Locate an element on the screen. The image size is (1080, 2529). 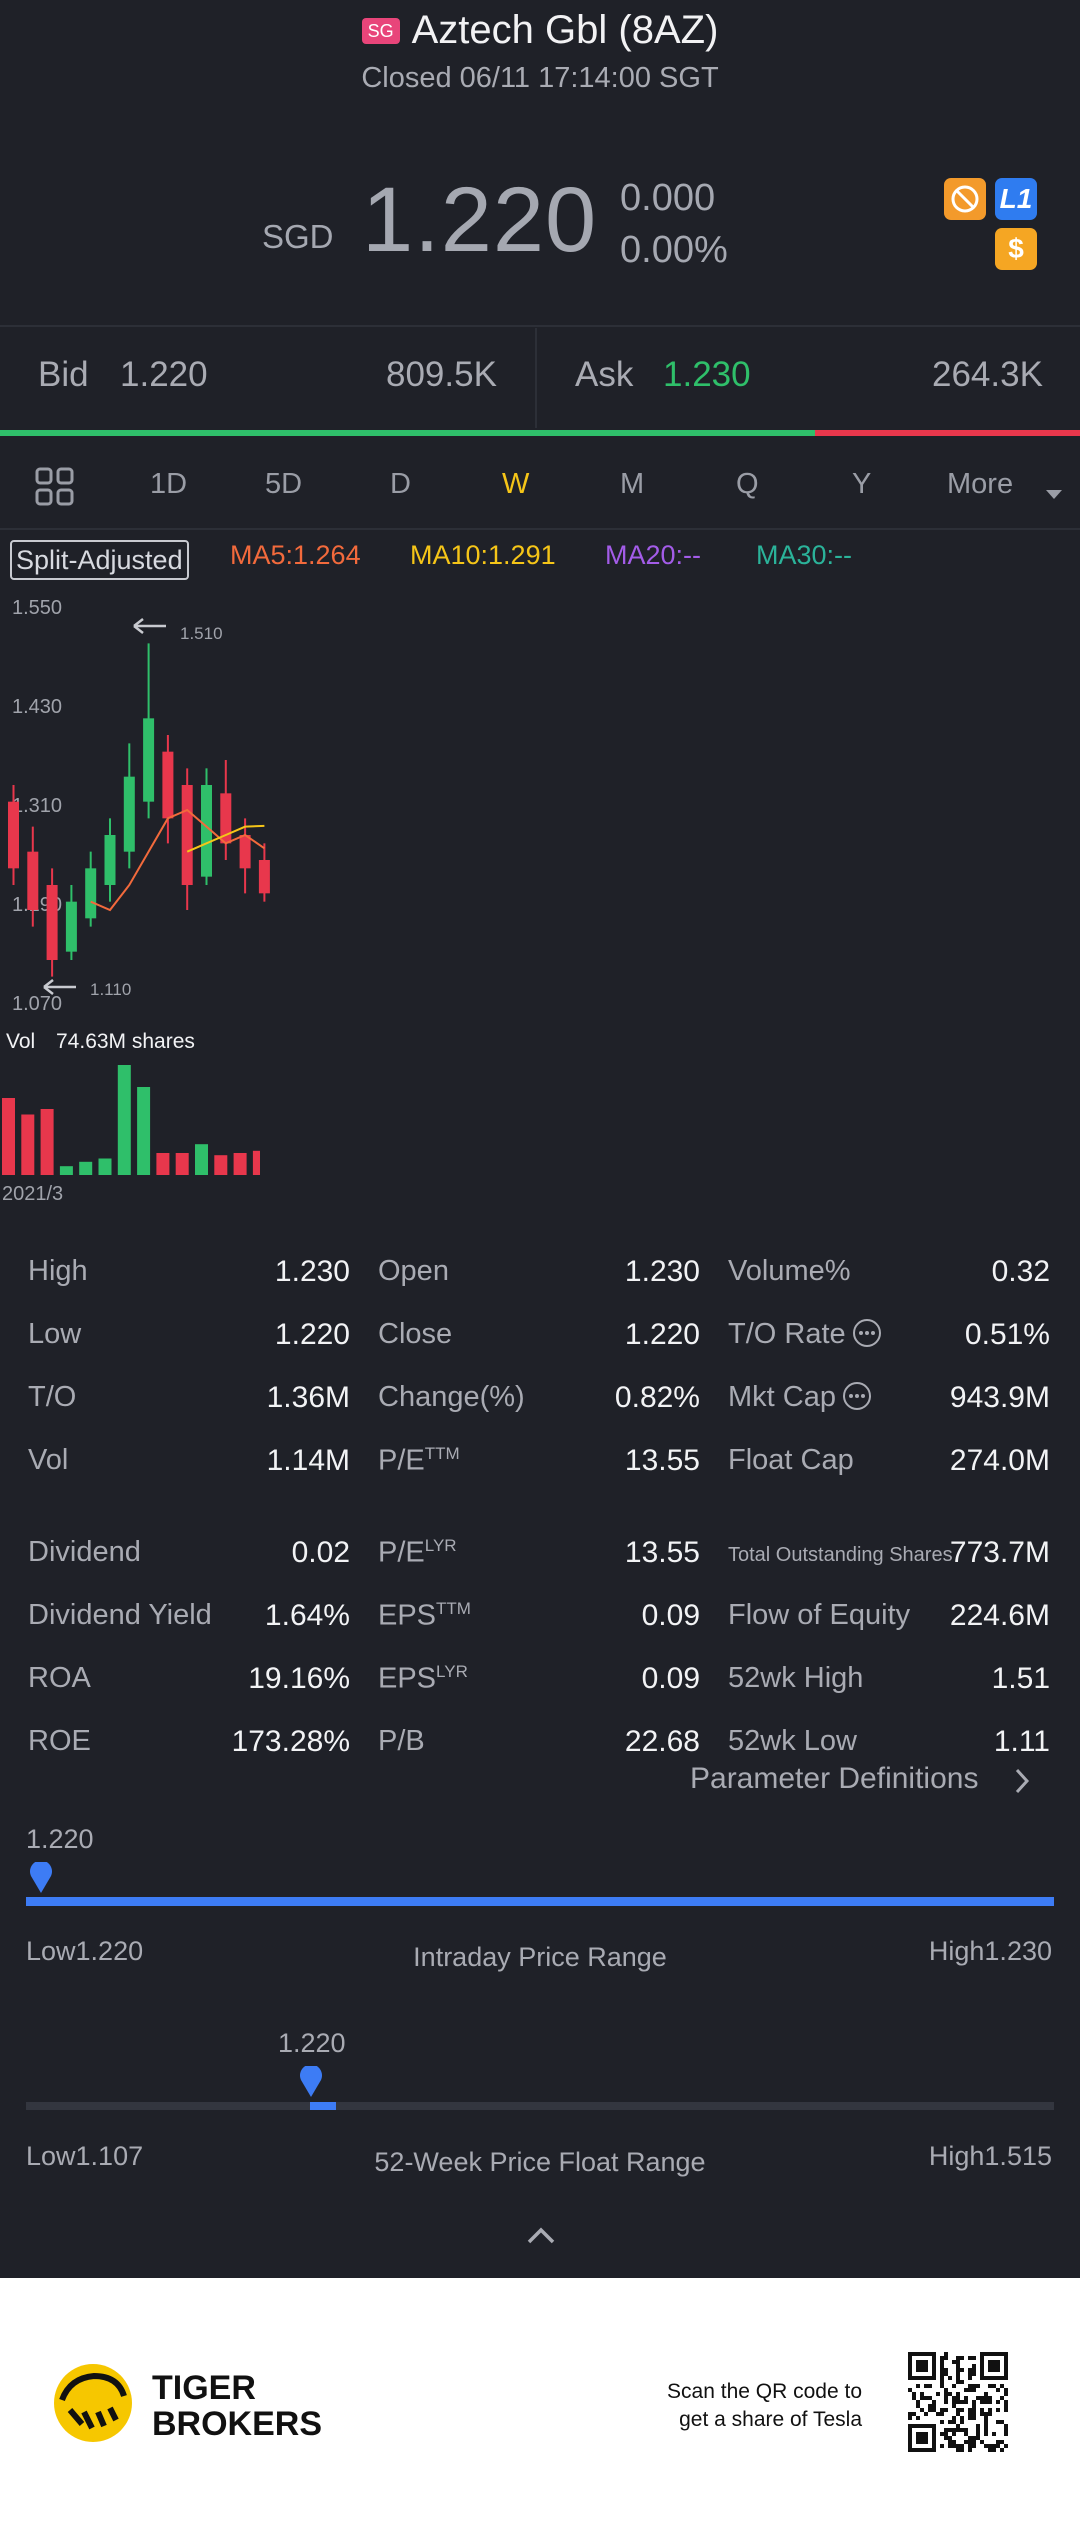
intraday-current: 1.220 is located at coordinates (60, 1839).